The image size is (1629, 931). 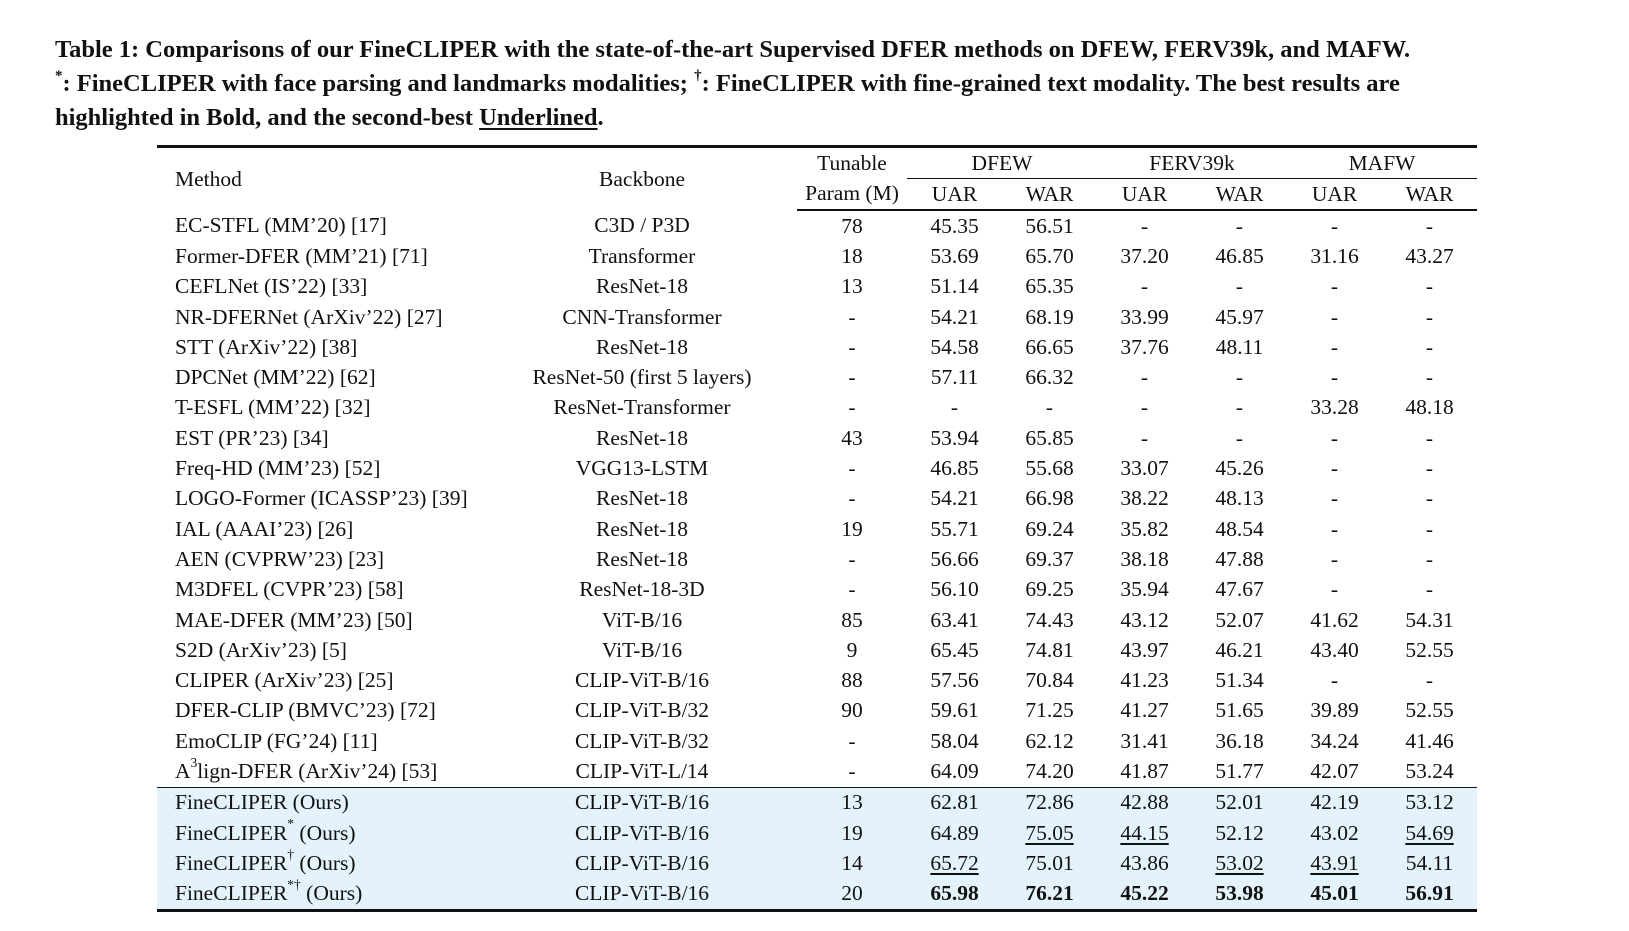 I want to click on value-text: 53.12, so click(x=1429, y=802).